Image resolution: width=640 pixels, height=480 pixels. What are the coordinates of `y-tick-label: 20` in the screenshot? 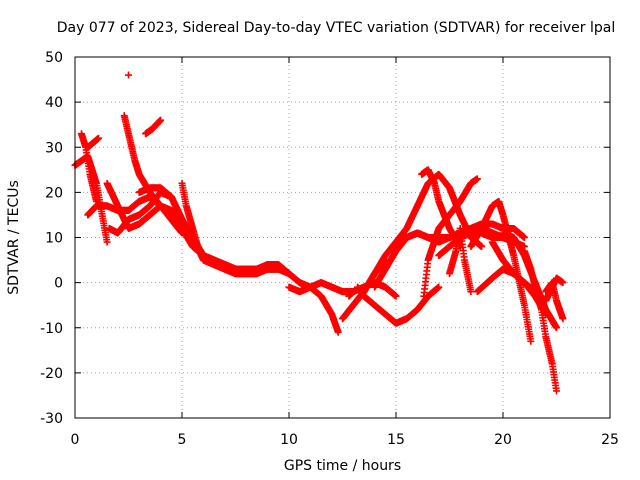 It's located at (54, 193).